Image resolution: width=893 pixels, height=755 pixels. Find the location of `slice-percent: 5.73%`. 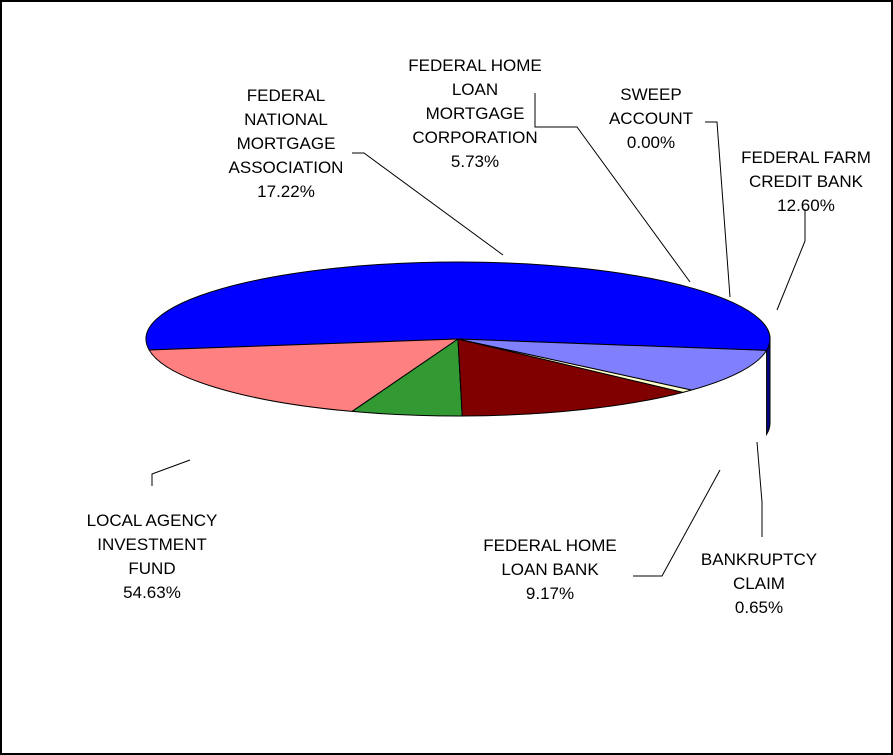

slice-percent: 5.73% is located at coordinates (475, 161).